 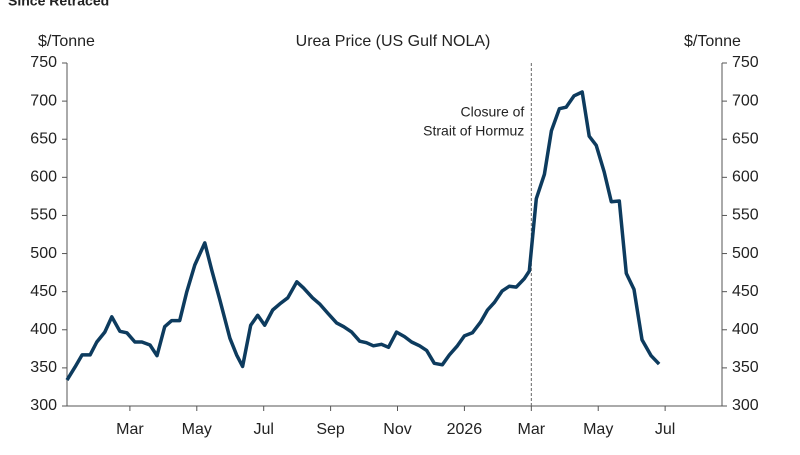 What do you see at coordinates (43, 100) in the screenshot?
I see `y-tick-label: 700` at bounding box center [43, 100].